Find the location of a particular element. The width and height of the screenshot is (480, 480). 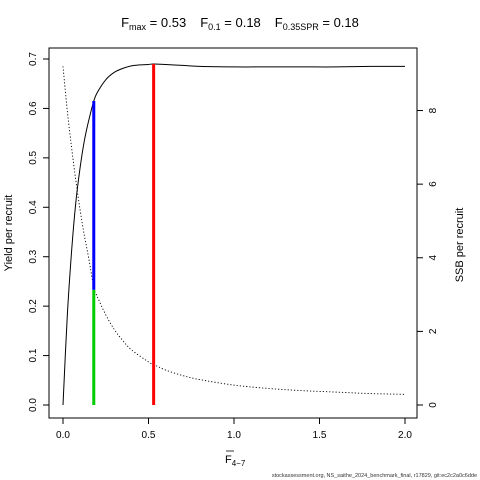

y-left-tick-label: 0.5 is located at coordinates (33, 157).